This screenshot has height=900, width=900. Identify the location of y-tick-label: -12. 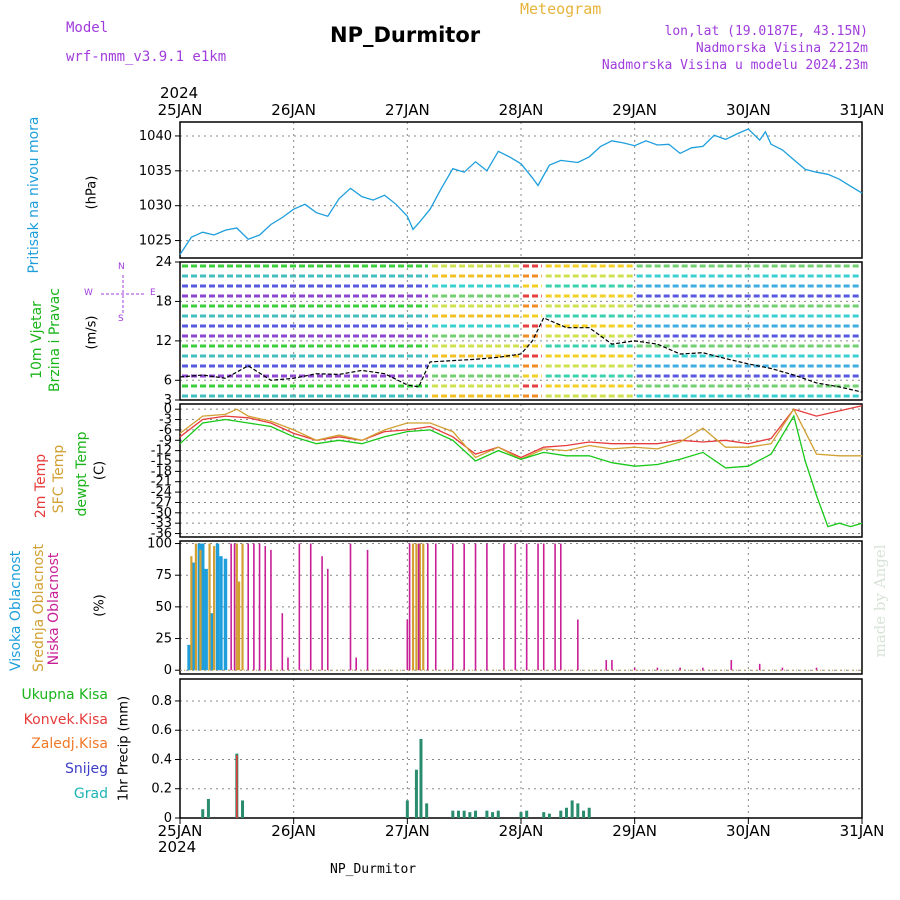
(161, 451).